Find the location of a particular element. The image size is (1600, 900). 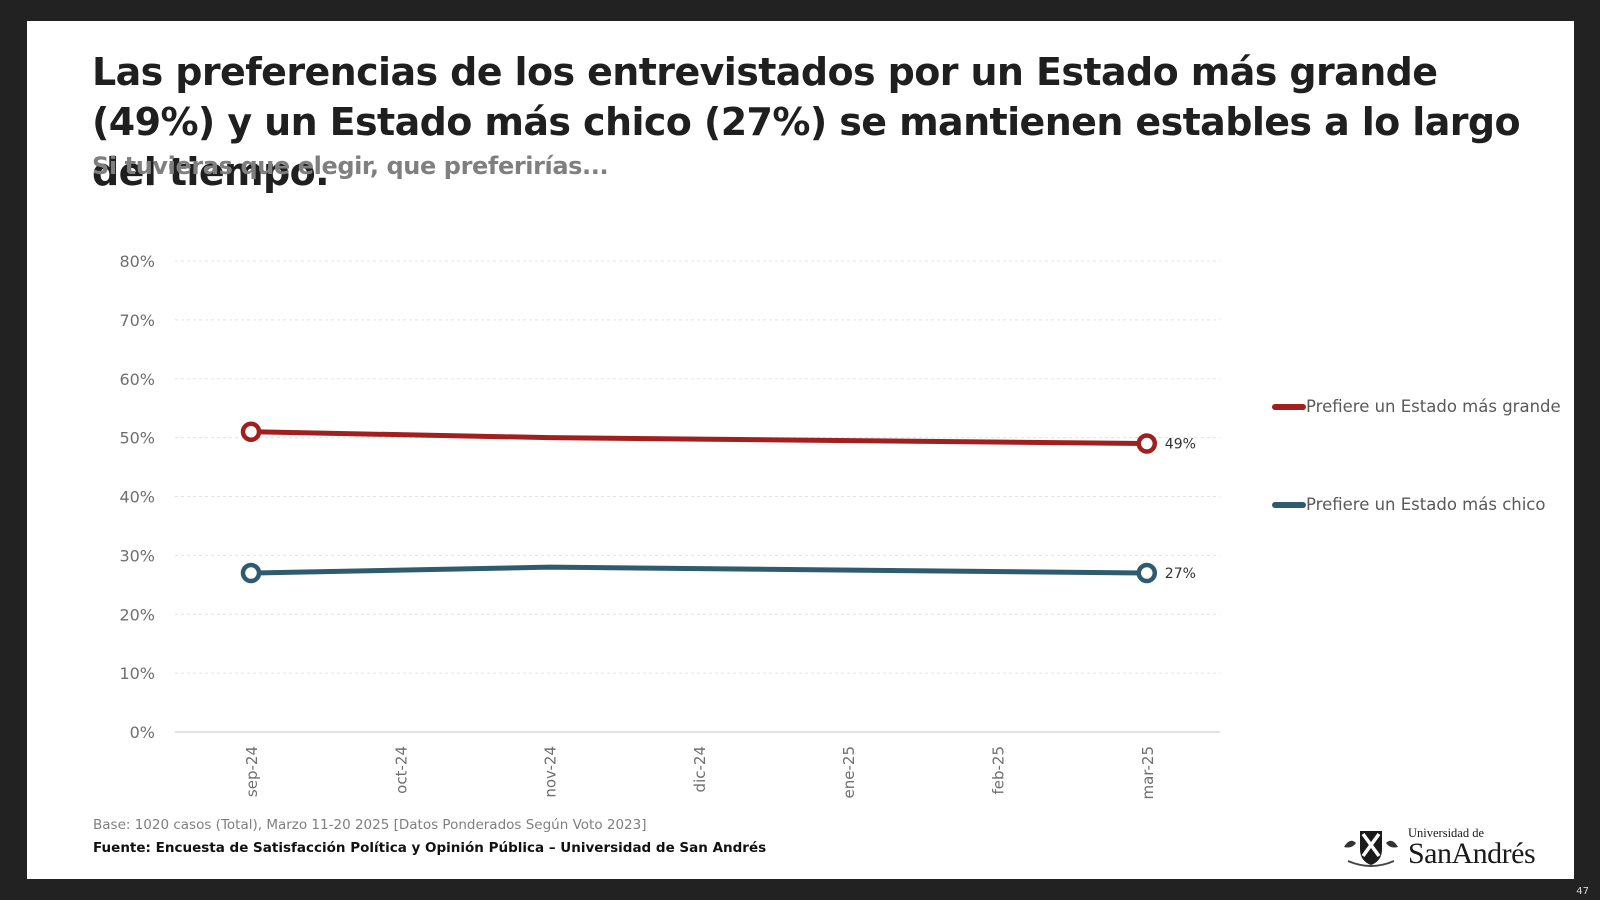

legend-item-grande: Prefiere un Estado más grande is located at coordinates (1416, 406).